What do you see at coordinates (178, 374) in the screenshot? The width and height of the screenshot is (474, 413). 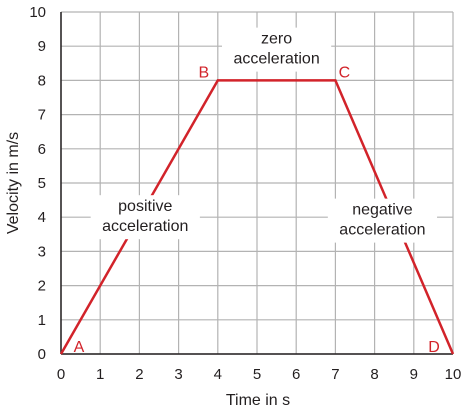 I see `x-tick-label: 3` at bounding box center [178, 374].